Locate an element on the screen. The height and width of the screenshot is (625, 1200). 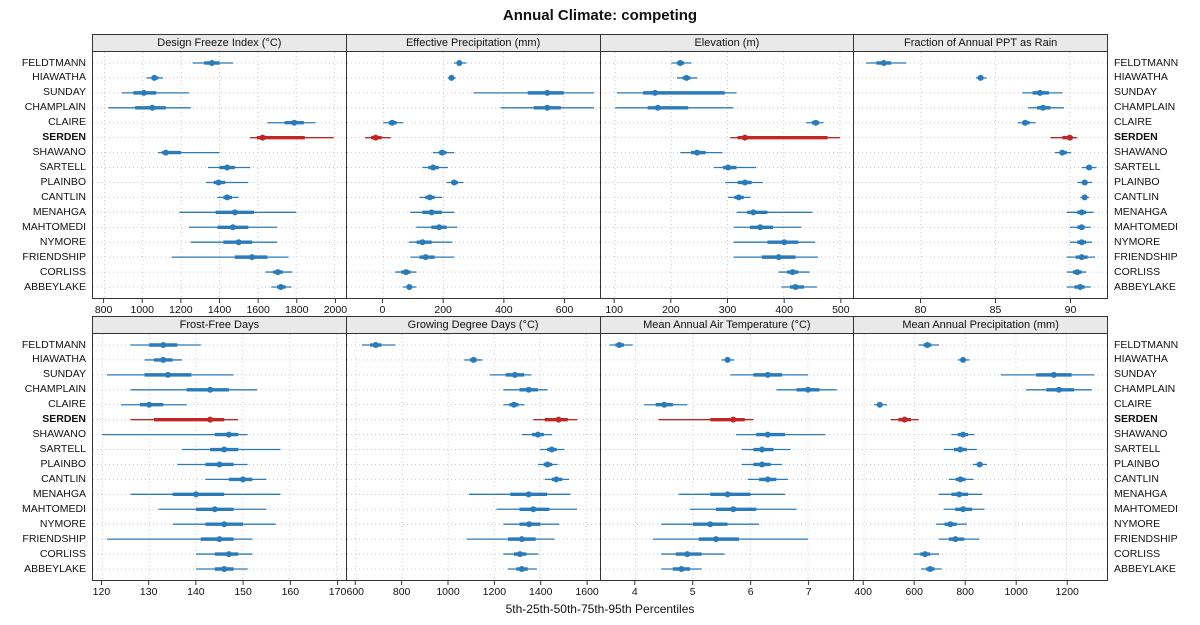
x-axis-svg: 80 85 90 is located at coordinates (996, 307).